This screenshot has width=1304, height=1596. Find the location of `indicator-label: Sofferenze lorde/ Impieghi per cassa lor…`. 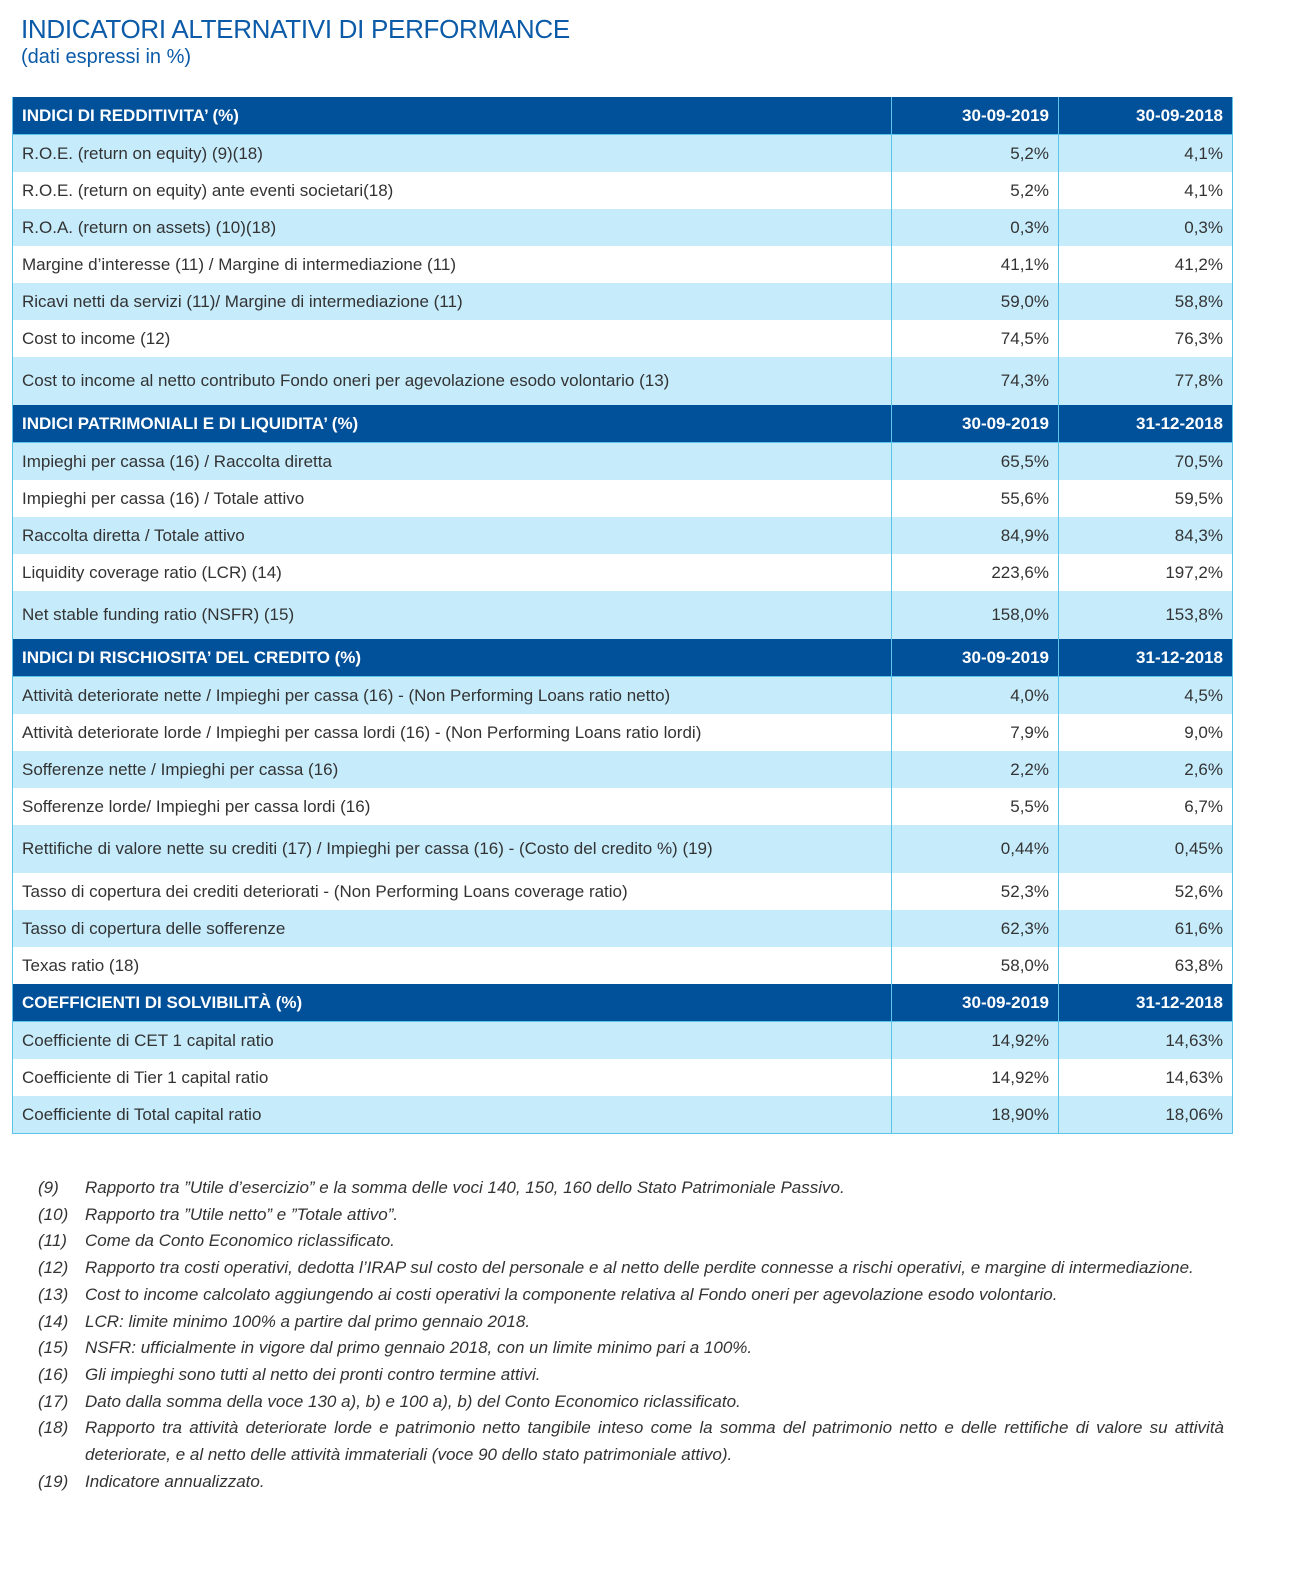

indicator-label: Sofferenze lorde/ Impieghi per cassa lor… is located at coordinates (452, 806).